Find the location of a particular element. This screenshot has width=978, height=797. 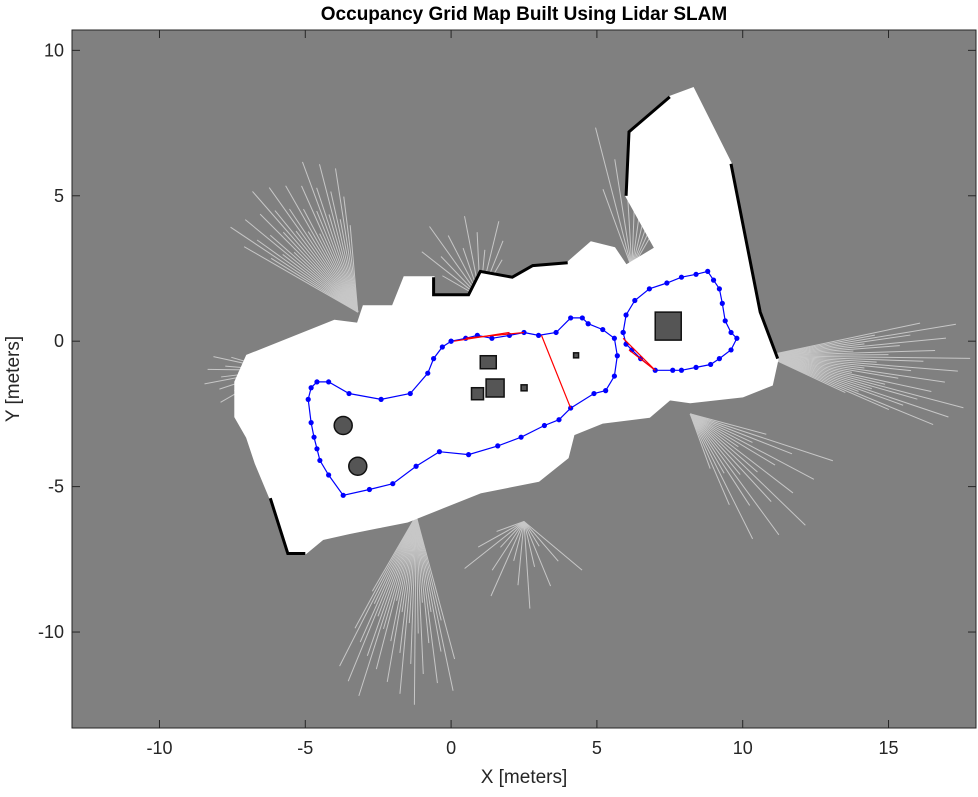

x-tick-label: 15 is located at coordinates (889, 748).